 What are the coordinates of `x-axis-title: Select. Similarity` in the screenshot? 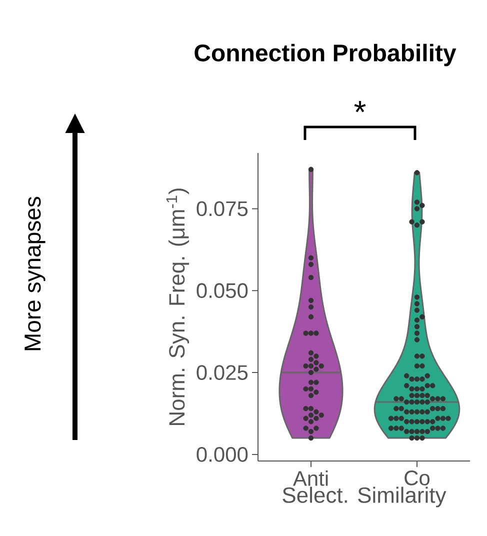 It's located at (364, 497).